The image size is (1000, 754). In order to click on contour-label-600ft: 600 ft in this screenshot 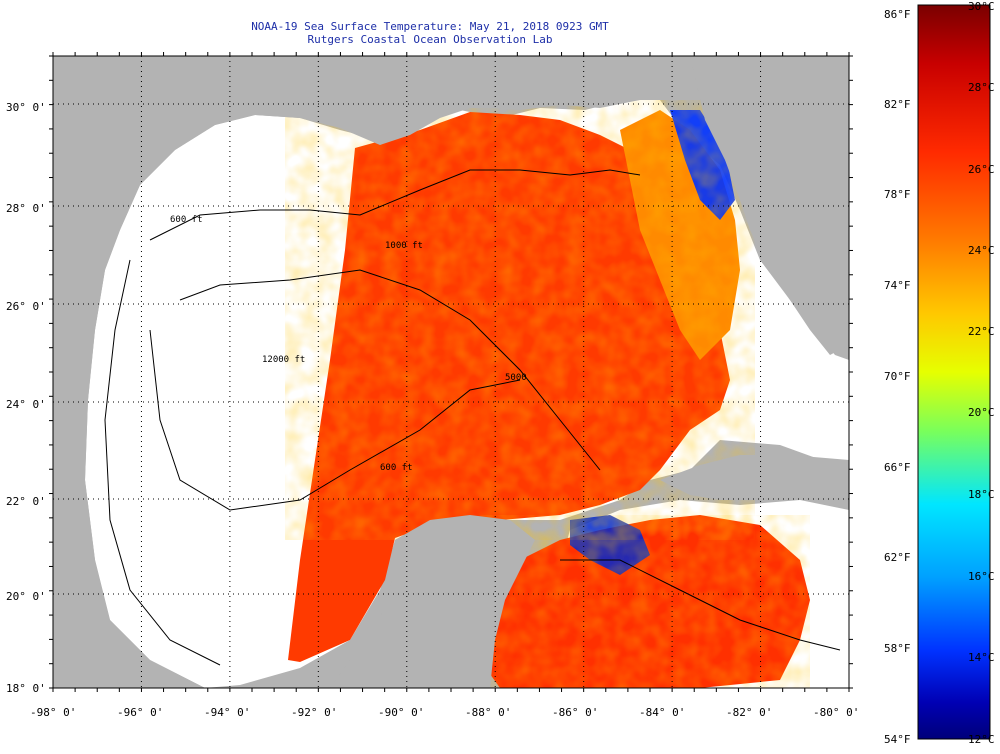, I will do `click(186, 220)`.